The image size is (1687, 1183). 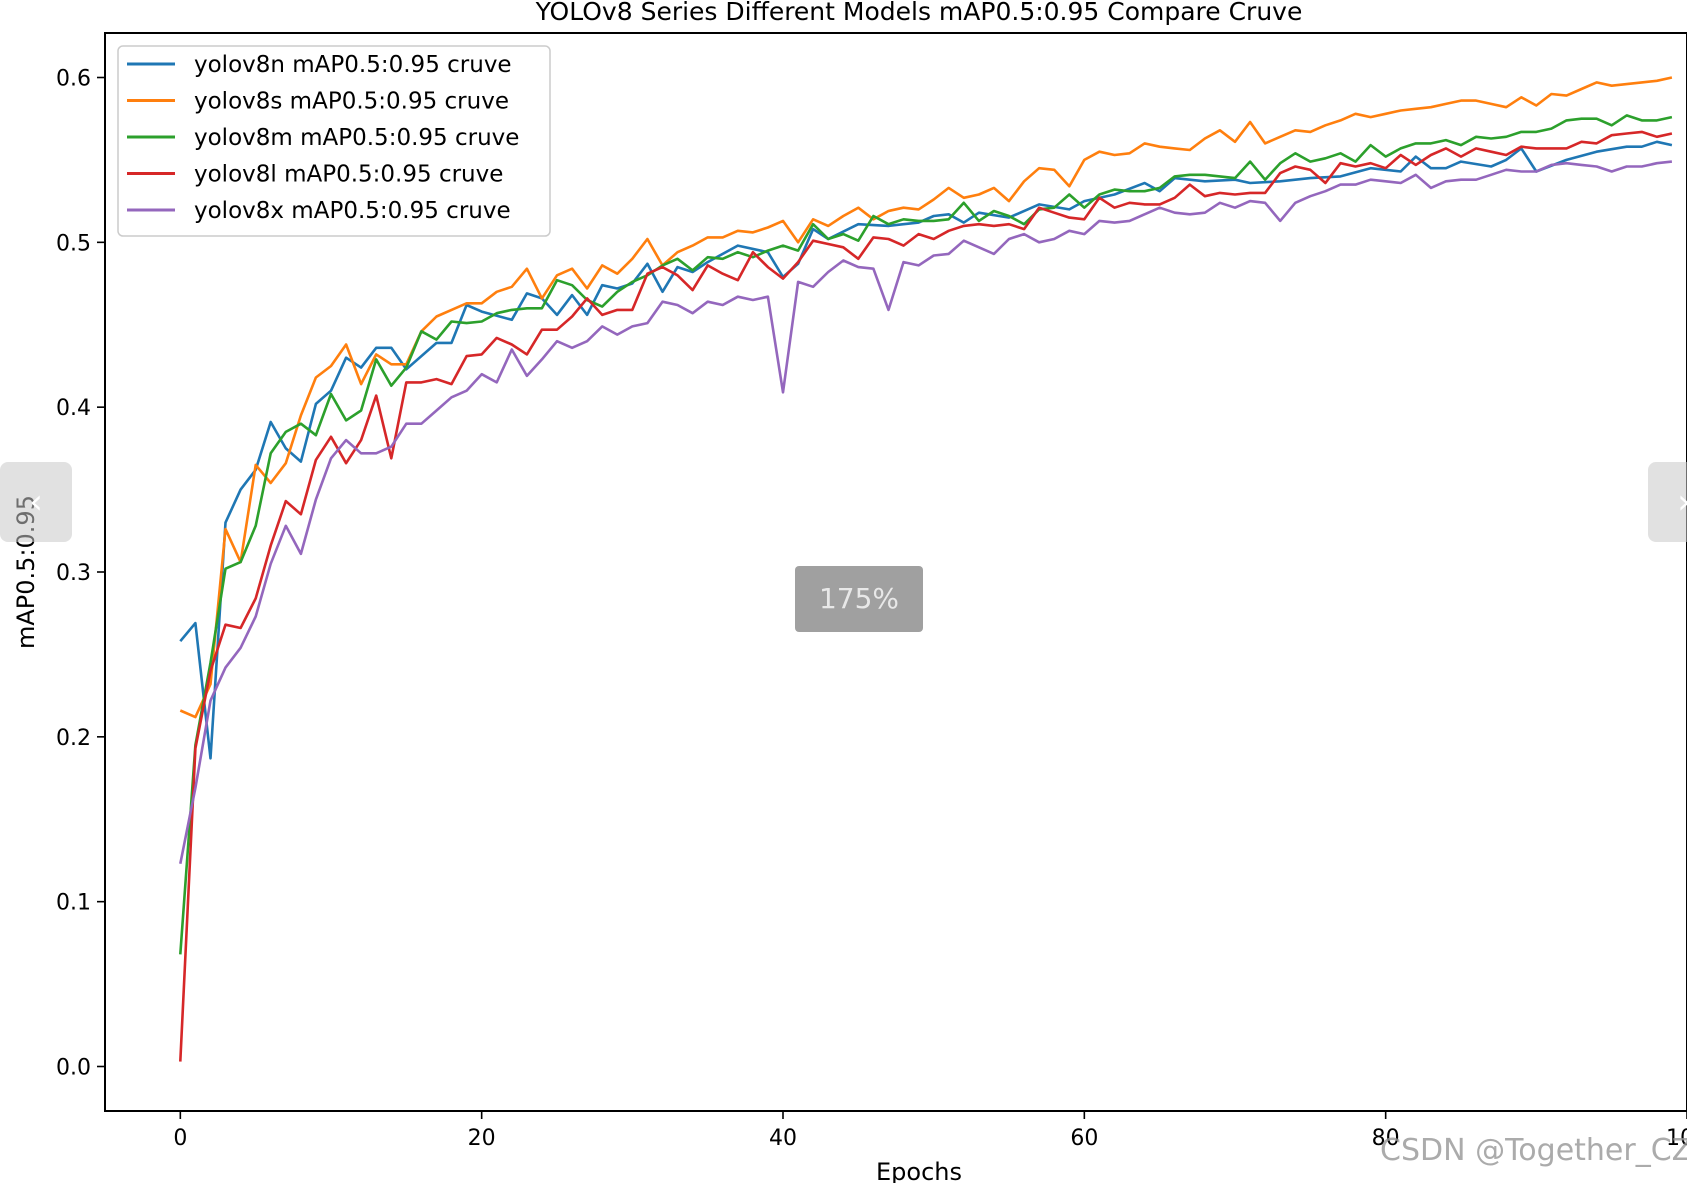 What do you see at coordinates (930, 1131) in the screenshot?
I see `x-axis-ticks: 0 20 40 60 80 100` at bounding box center [930, 1131].